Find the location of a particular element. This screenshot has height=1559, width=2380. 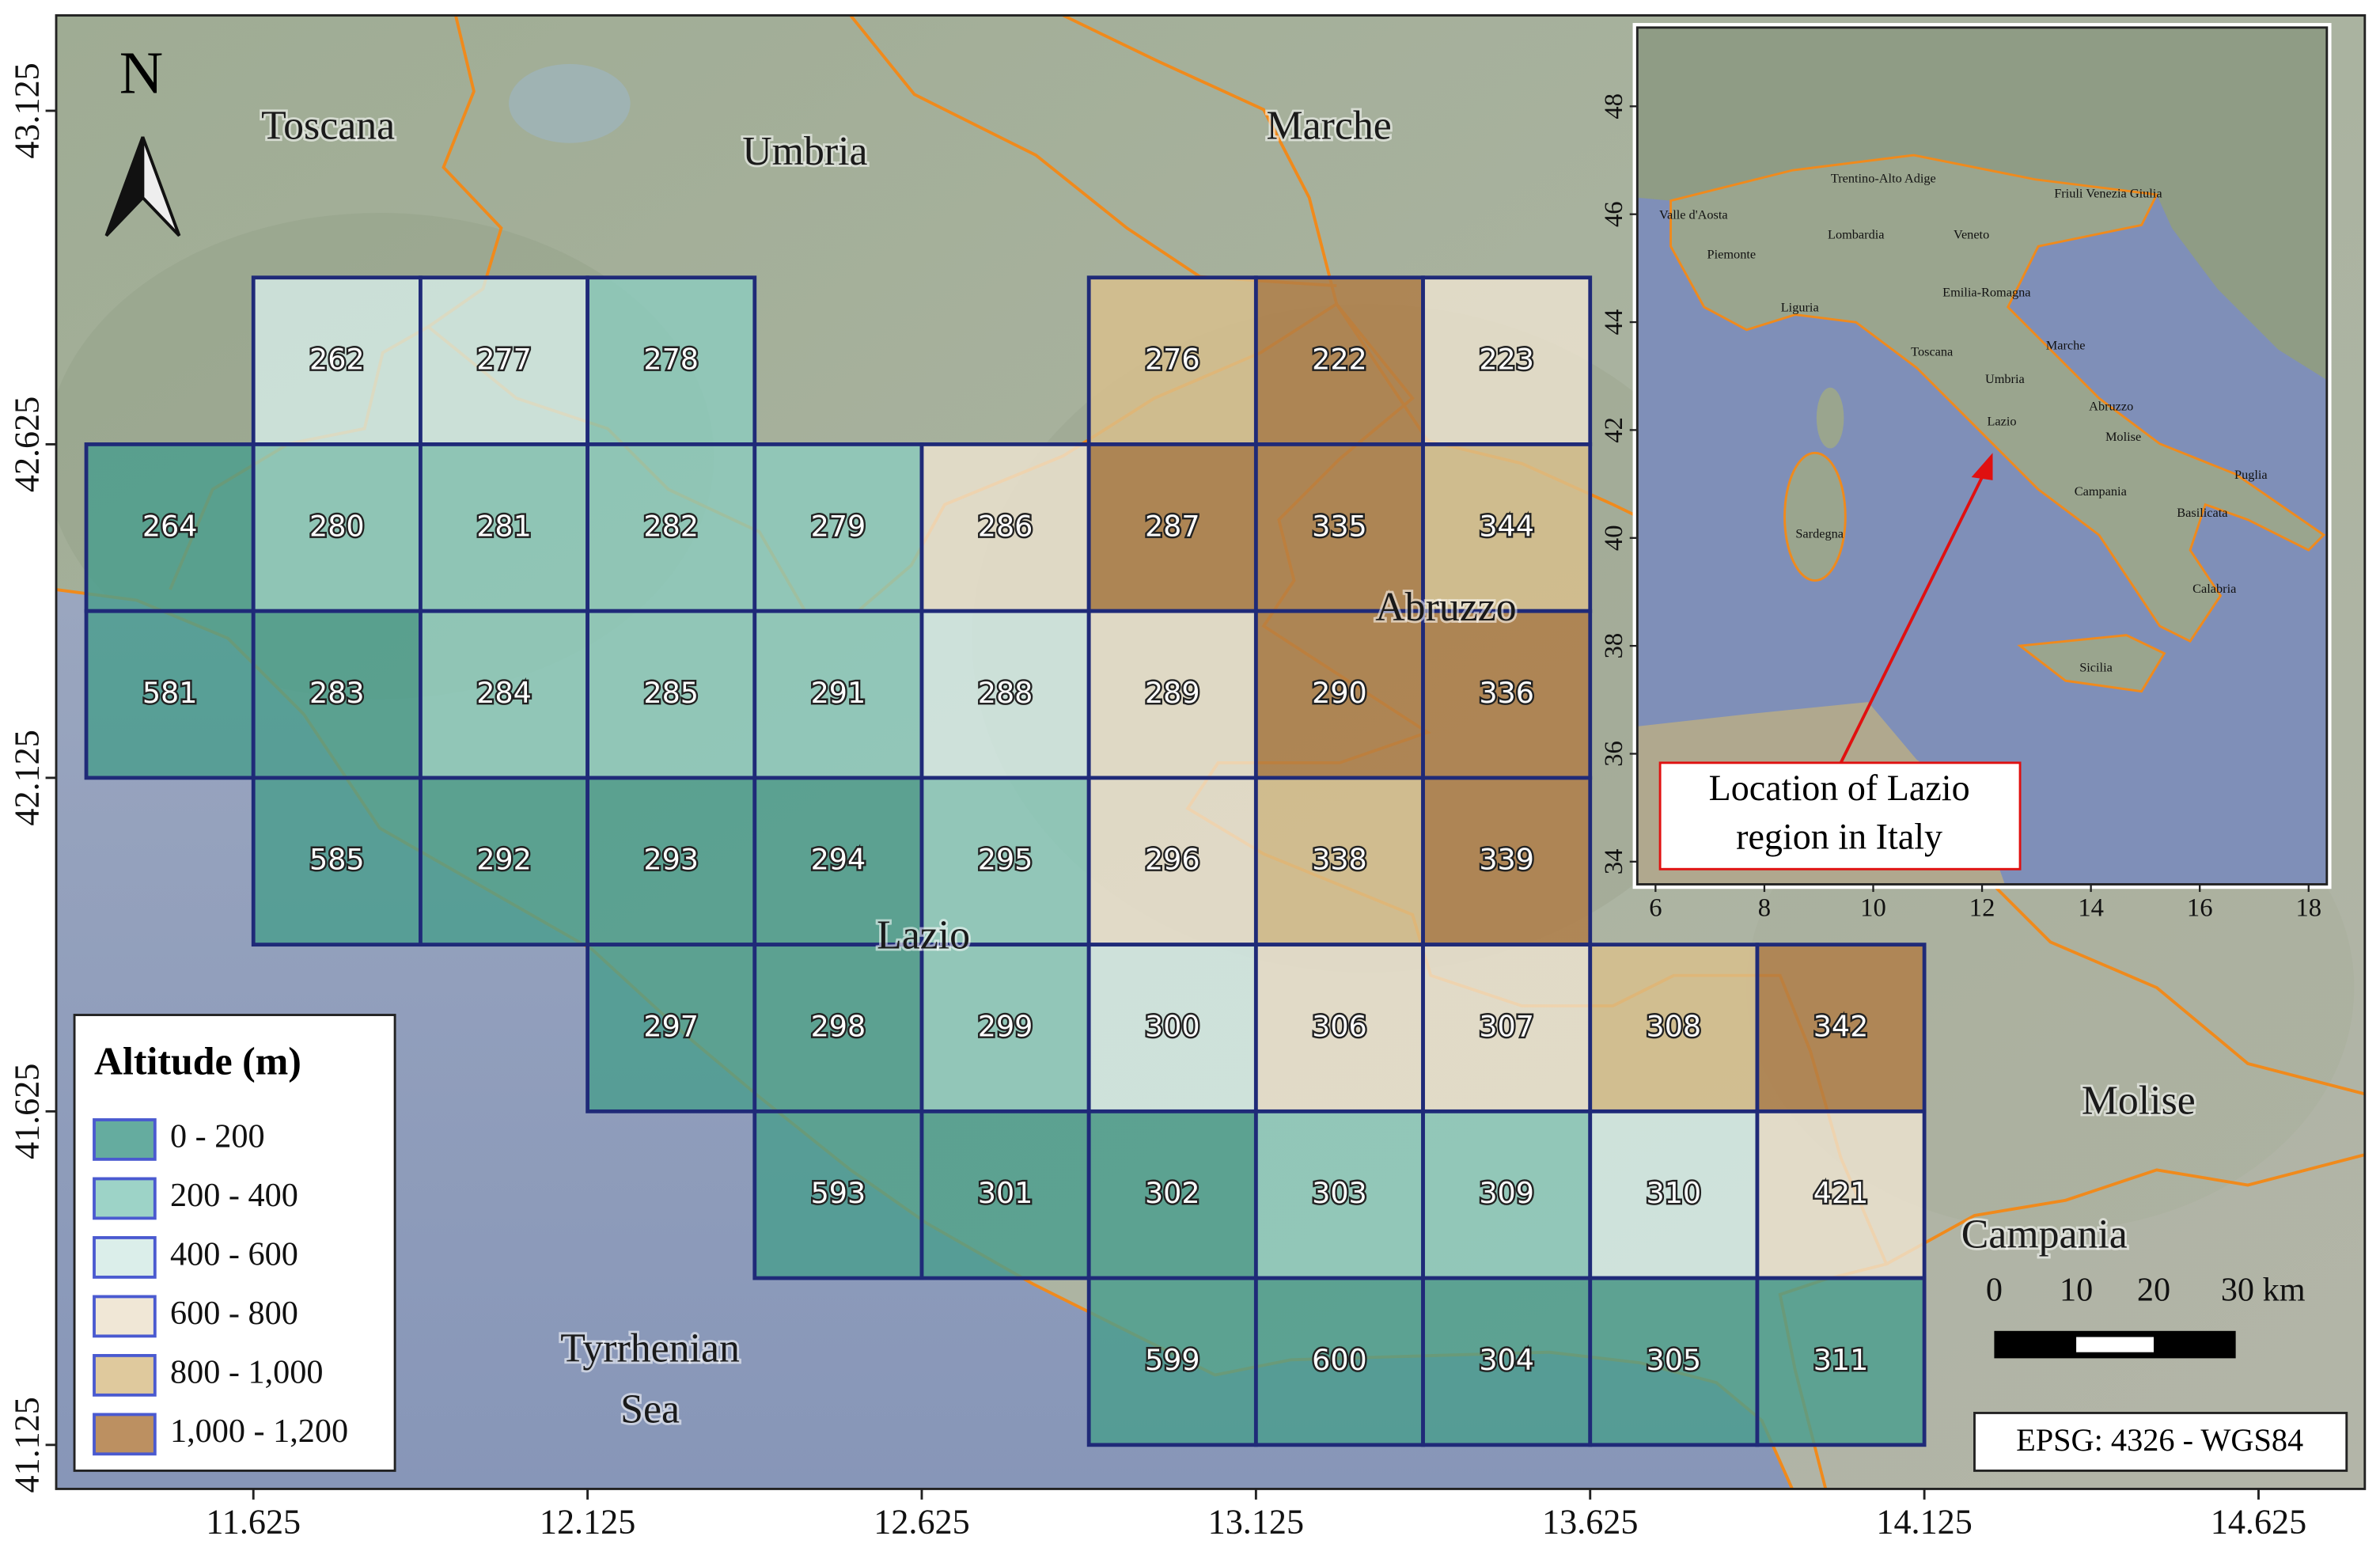

cell-id: 264 is located at coordinates (170, 526).